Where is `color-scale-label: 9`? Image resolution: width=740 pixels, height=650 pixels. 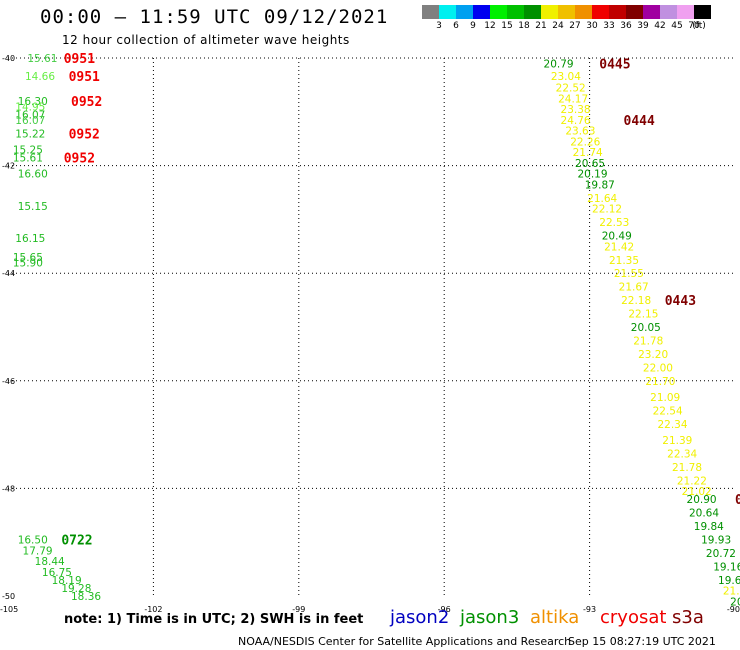
color-scale-label: 9 is located at coordinates (473, 26).